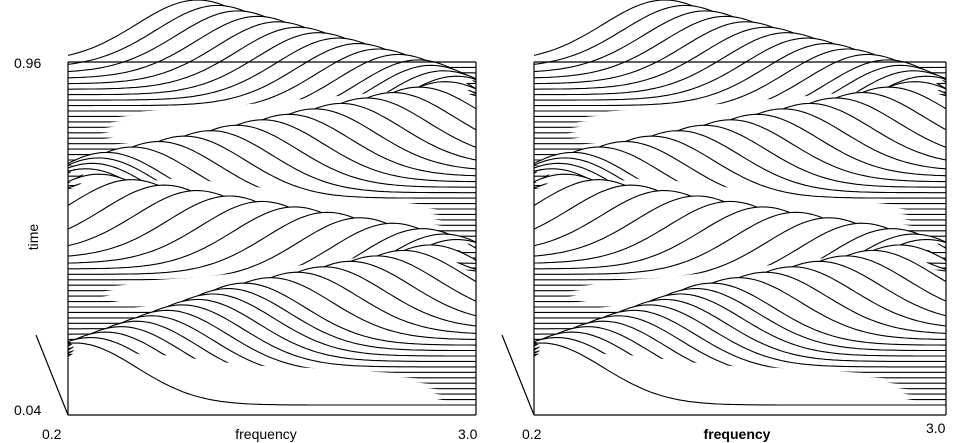 This screenshot has width=956, height=443. I want to click on left-ytick-top: 0.96, so click(27, 63).